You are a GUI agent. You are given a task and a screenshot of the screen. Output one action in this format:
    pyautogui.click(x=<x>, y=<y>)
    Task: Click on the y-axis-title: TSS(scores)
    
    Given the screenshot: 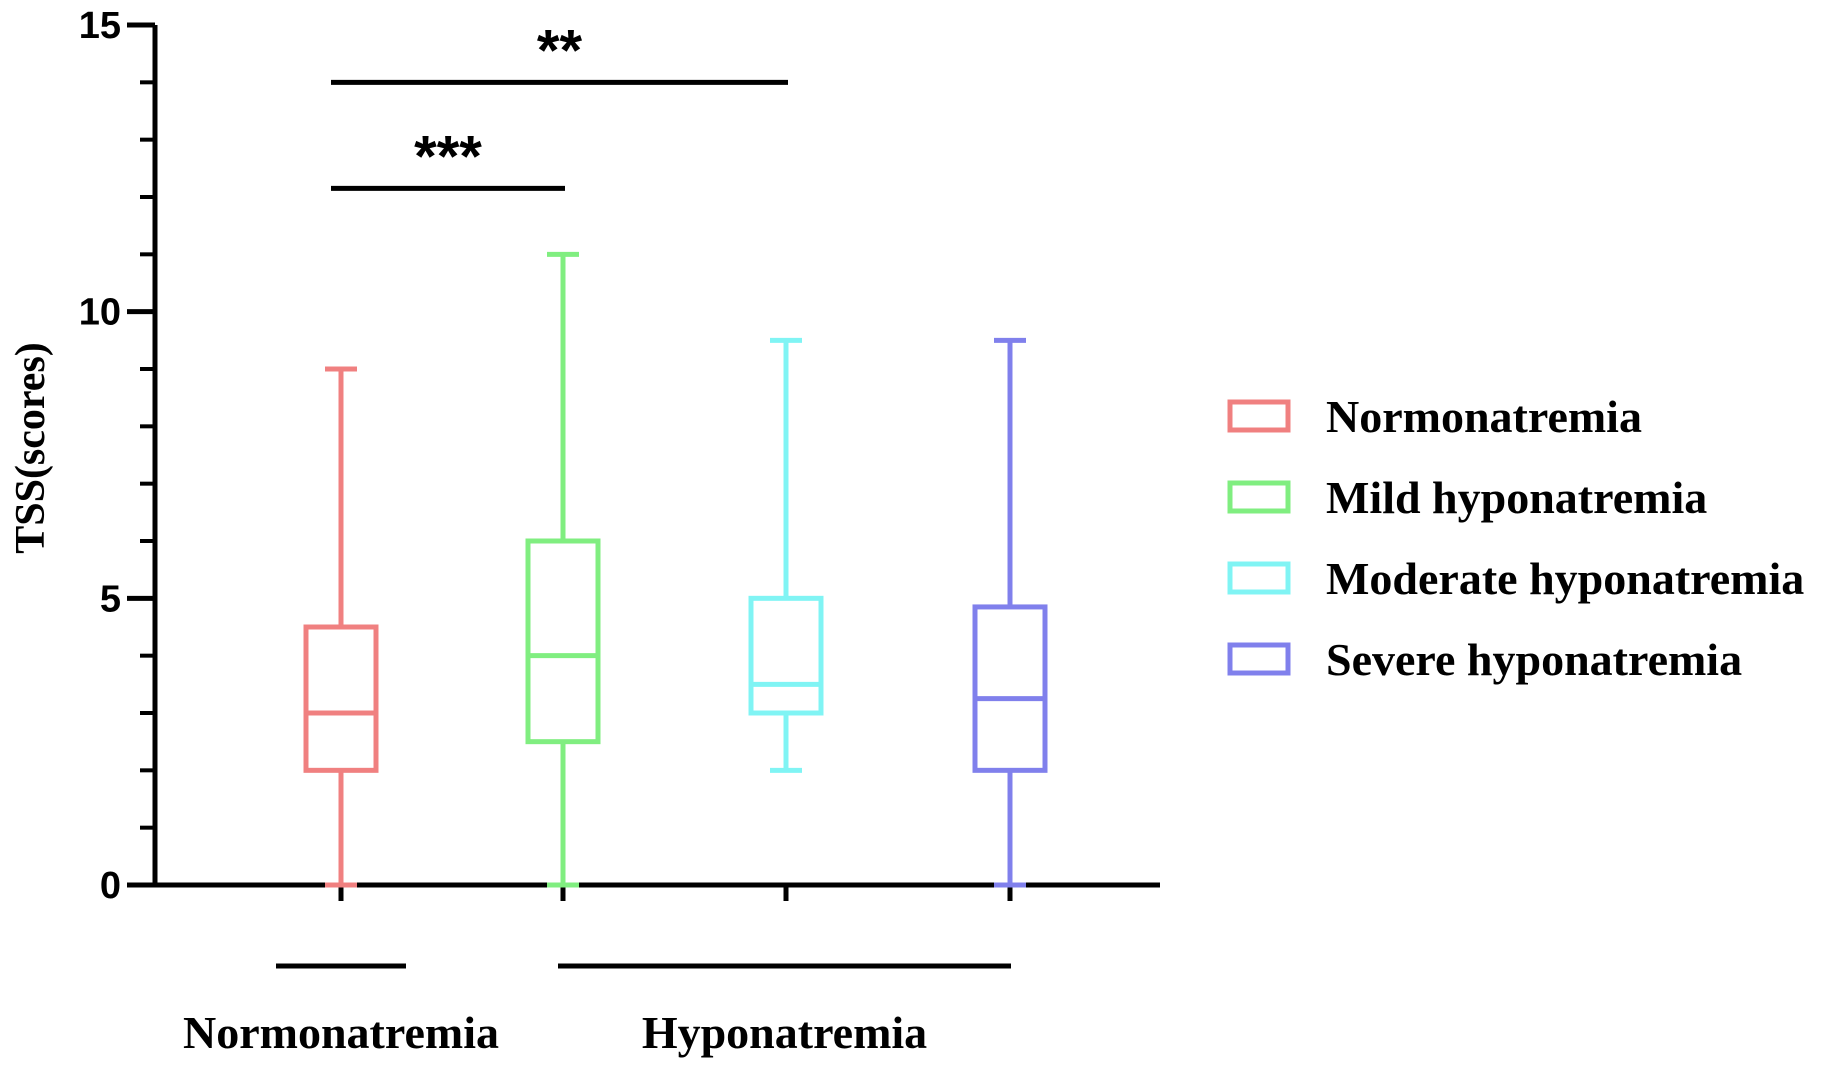 What is the action you would take?
    pyautogui.click(x=31, y=448)
    